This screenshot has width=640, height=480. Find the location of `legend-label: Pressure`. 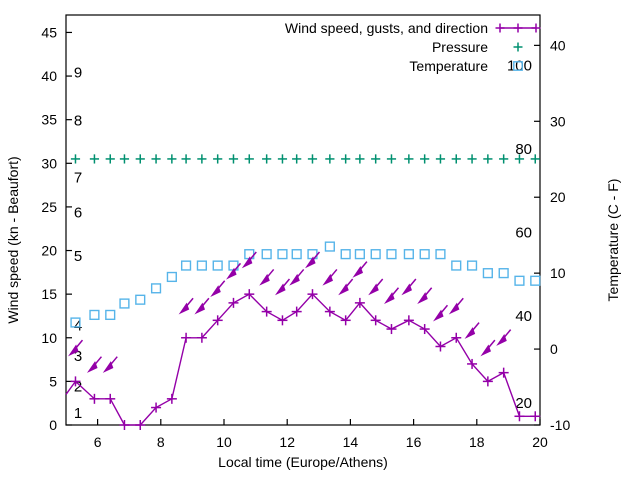

legend-label: Pressure is located at coordinates (460, 47).